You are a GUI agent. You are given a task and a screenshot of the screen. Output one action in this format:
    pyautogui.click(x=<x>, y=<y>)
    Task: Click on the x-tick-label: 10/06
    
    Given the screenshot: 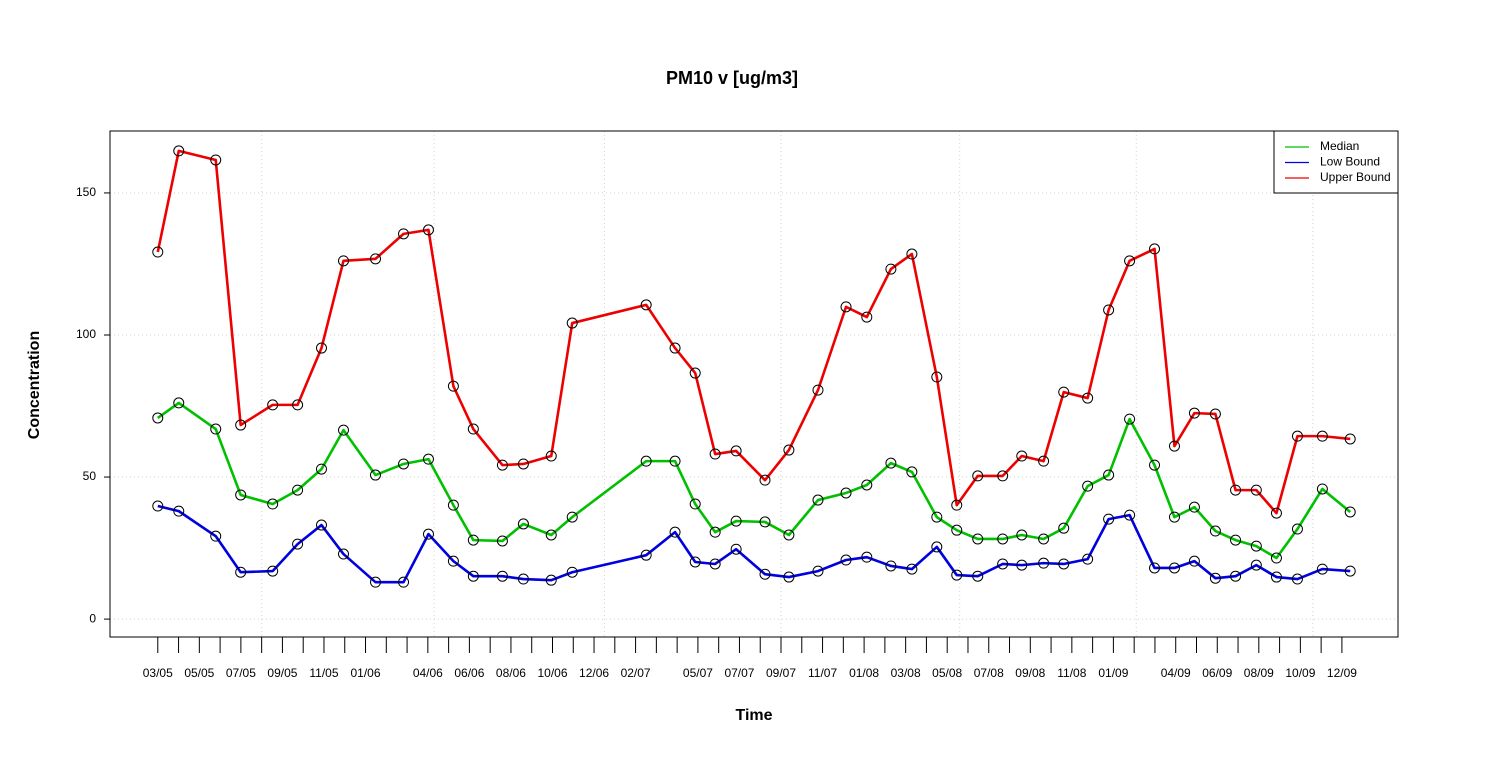 What is the action you would take?
    pyautogui.click(x=552, y=673)
    